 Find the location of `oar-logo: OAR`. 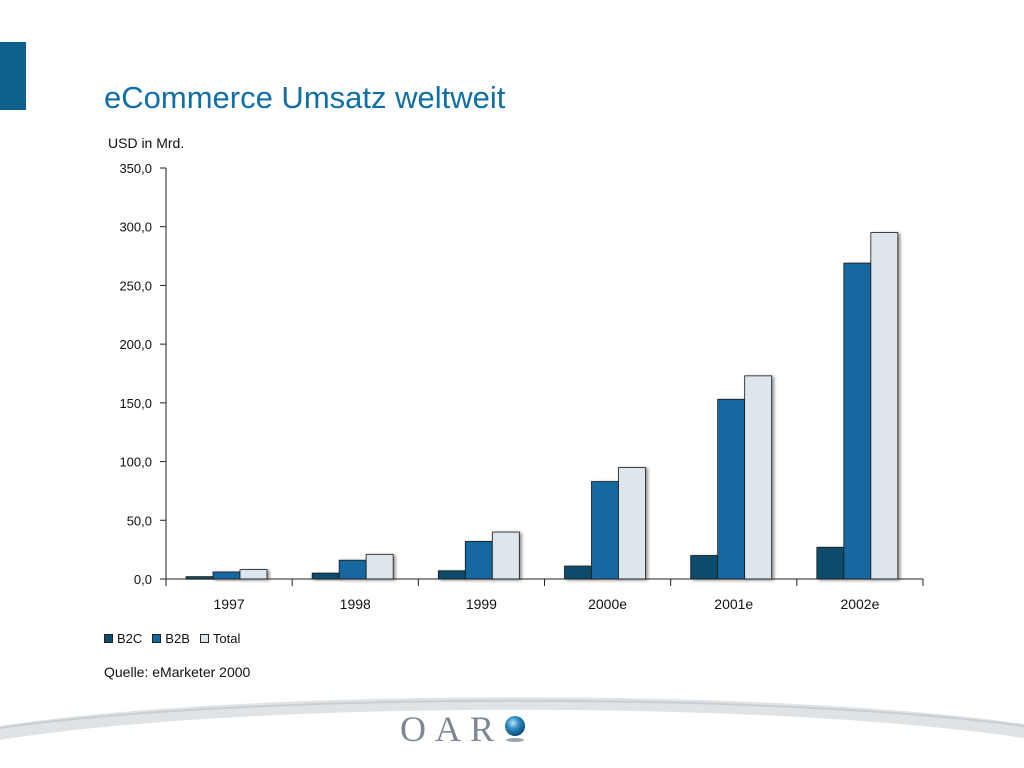

oar-logo: OAR is located at coordinates (464, 729).